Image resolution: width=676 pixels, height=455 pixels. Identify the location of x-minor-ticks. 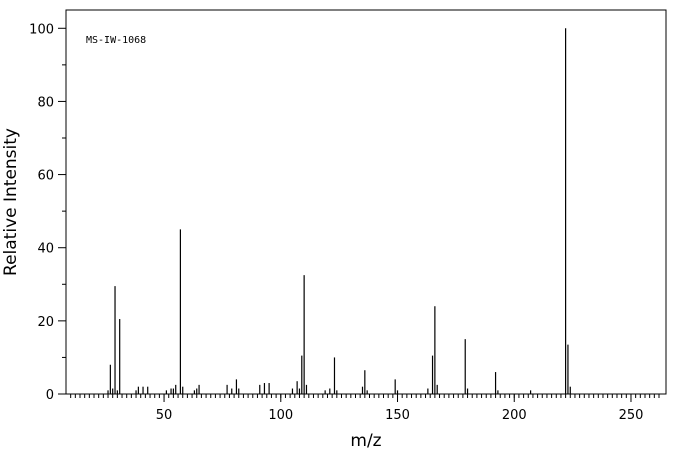
(365, 396).